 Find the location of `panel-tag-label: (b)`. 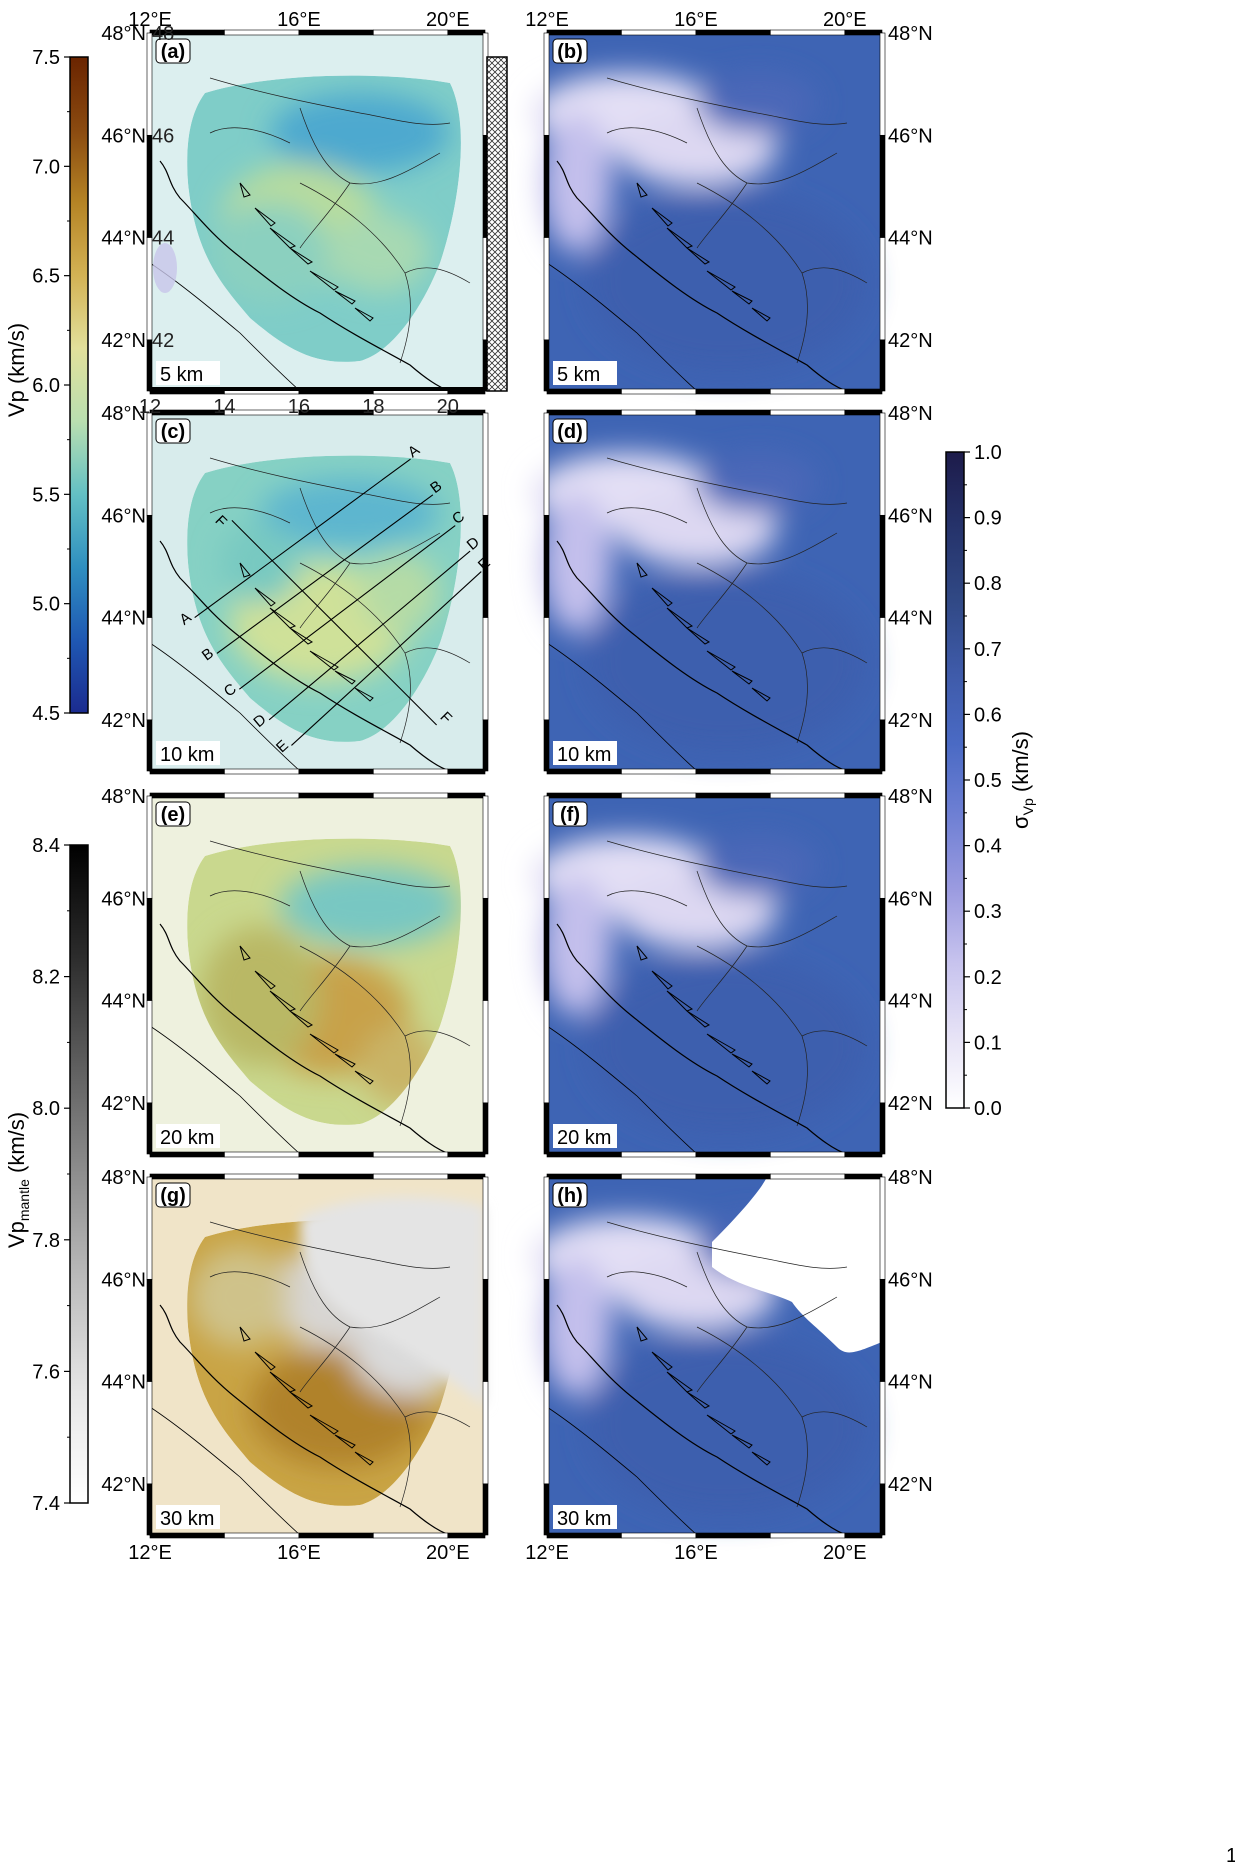

panel-tag-label: (b) is located at coordinates (570, 52).